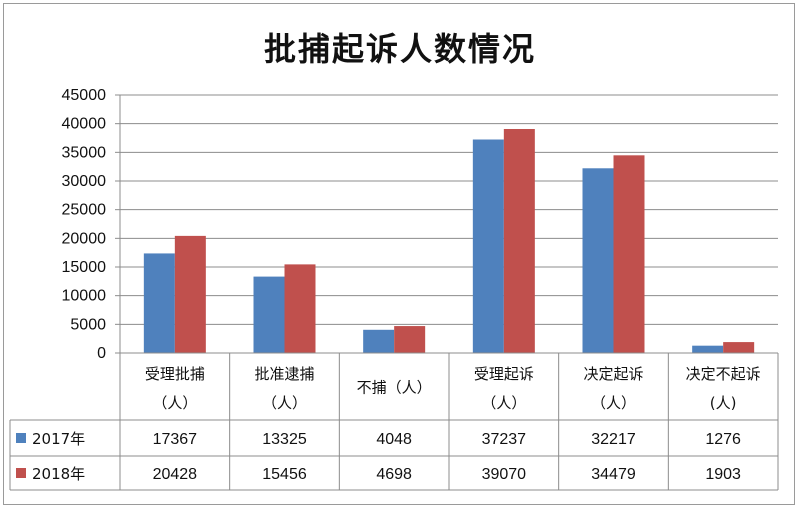 This screenshot has width=800, height=510. I want to click on data-table-value: 15456, so click(284, 474).